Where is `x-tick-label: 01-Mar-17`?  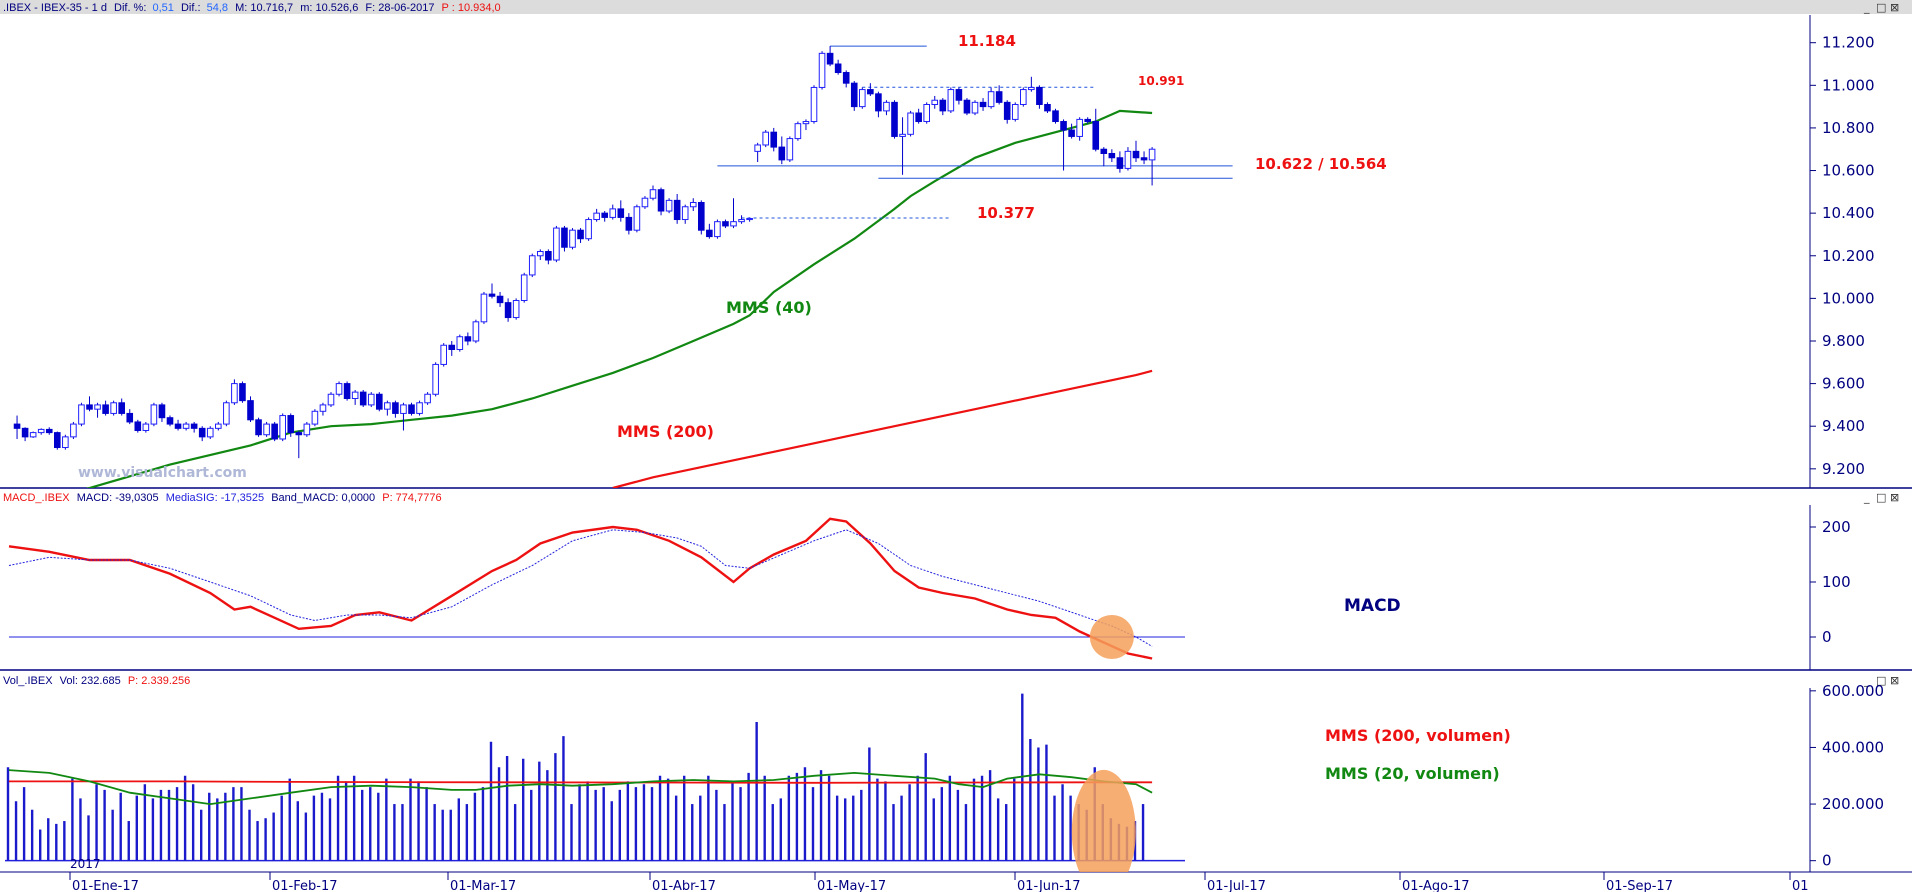 x-tick-label: 01-Mar-17 is located at coordinates (483, 885).